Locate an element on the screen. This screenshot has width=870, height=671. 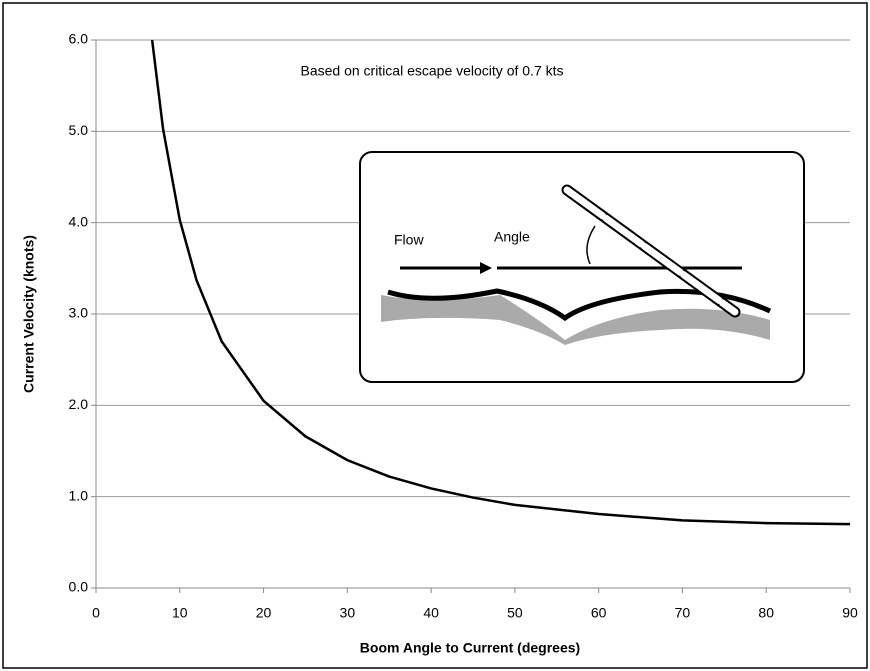
angle-label: Angle is located at coordinates (512, 237).